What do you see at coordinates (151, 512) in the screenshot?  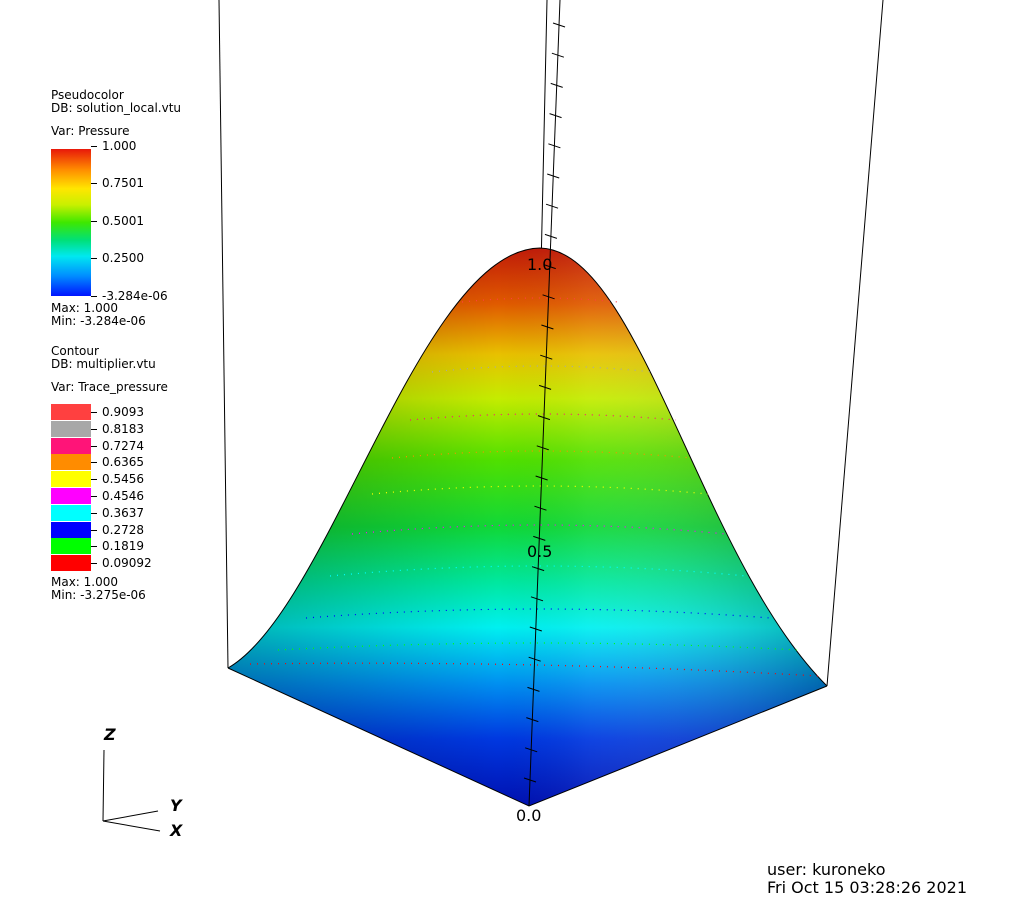 I see `contour-level-row: 0.3637` at bounding box center [151, 512].